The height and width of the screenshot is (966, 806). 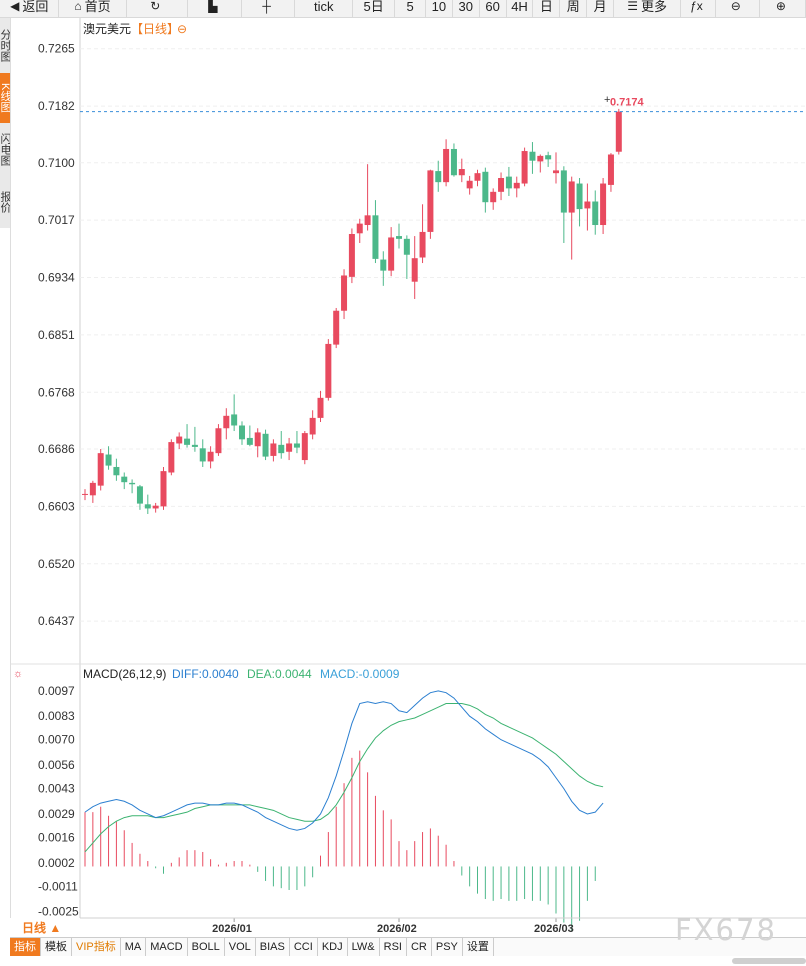 I want to click on chart-period-tag: 【日线】, so click(x=155, y=29).